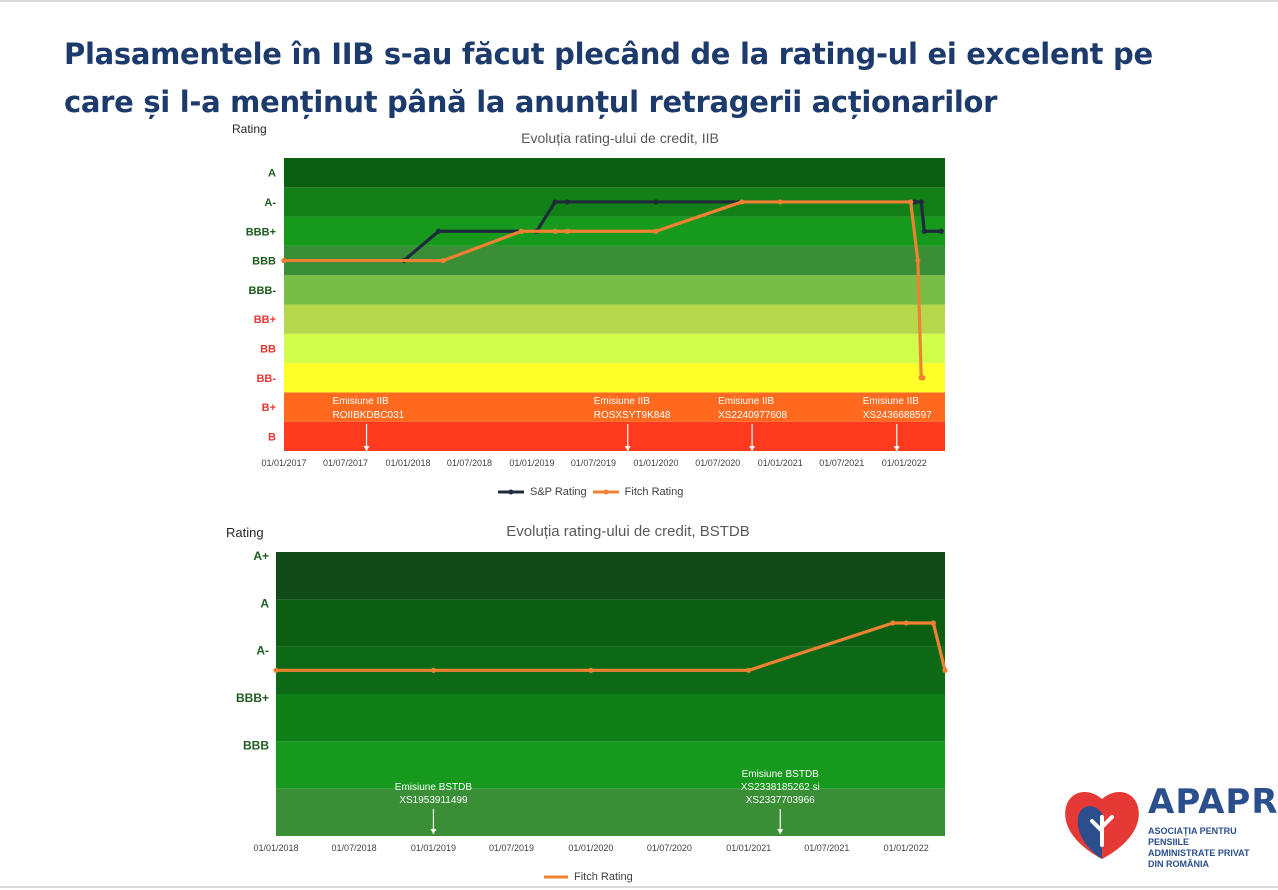 This screenshot has height=890, width=1278. Describe the element at coordinates (639, 1) in the screenshot. I see `top-border` at that location.